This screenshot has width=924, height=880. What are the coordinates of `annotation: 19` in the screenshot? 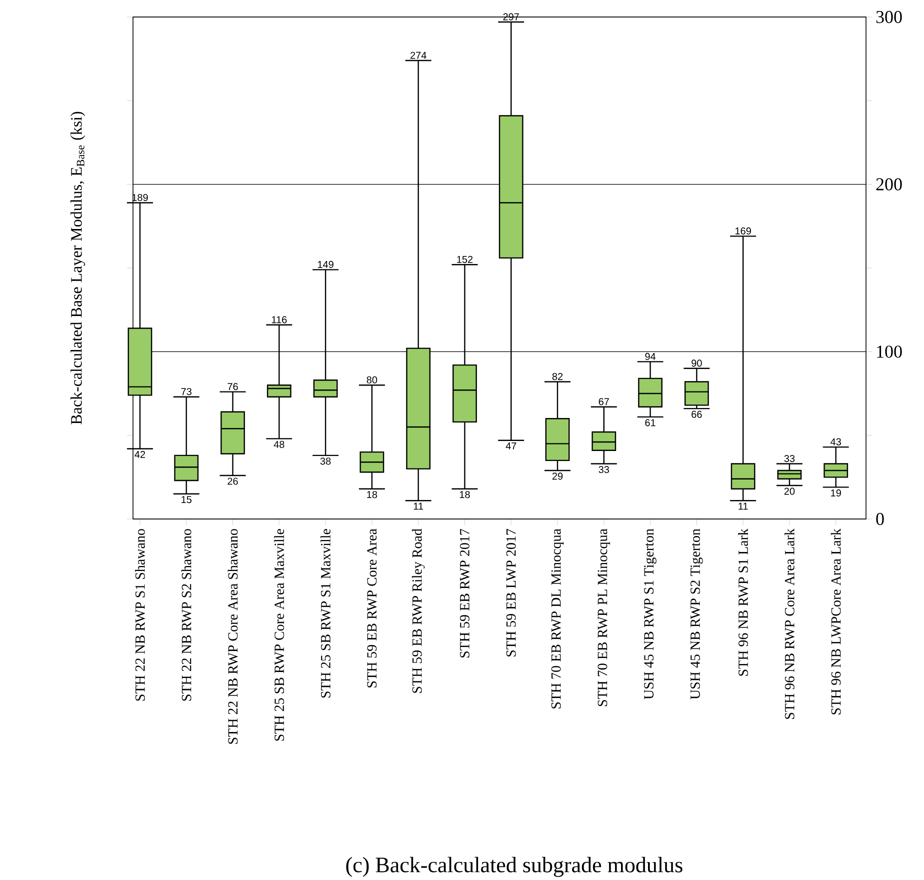 It's located at (836, 492).